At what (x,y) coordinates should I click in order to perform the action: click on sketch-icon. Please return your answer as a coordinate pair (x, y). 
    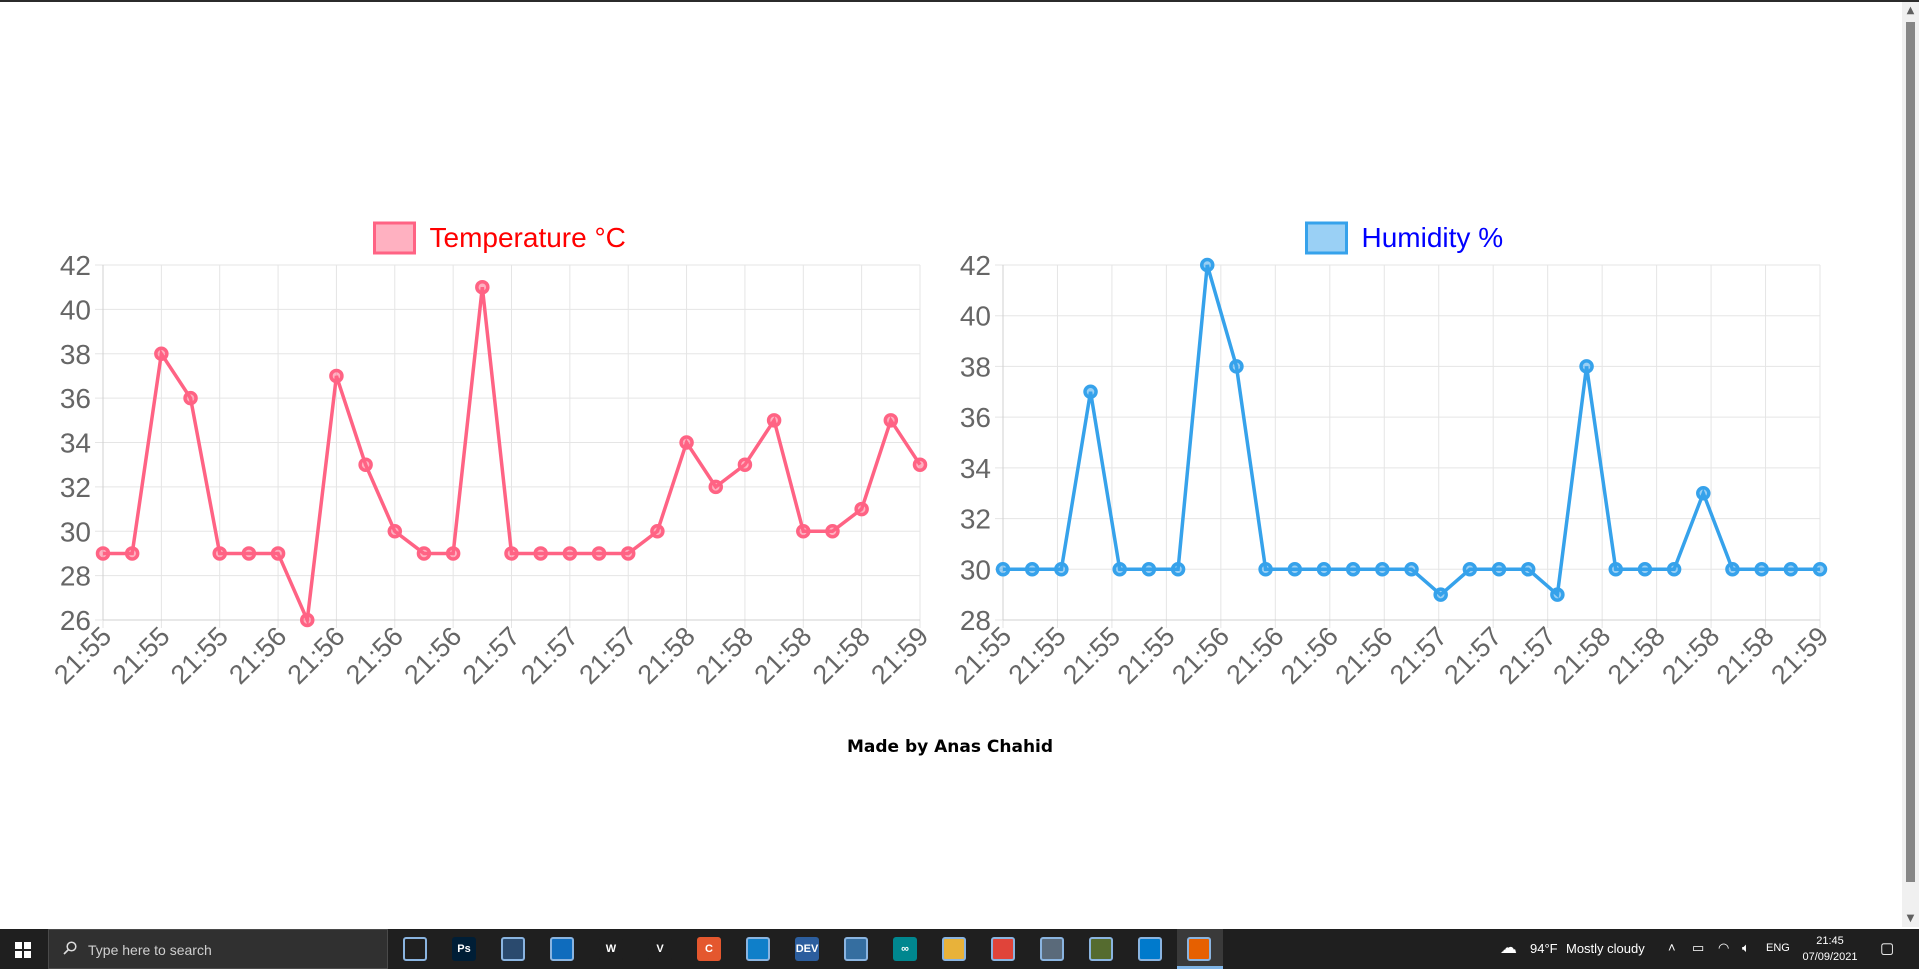
    Looking at the image, I should click on (1101, 949).